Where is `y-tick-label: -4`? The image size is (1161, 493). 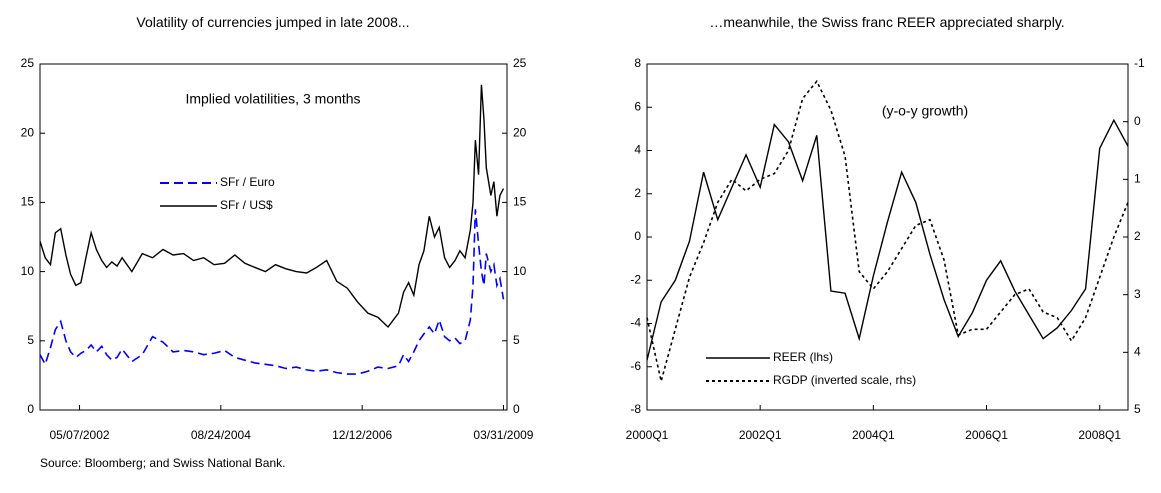
y-tick-label: -4 is located at coordinates (635, 323).